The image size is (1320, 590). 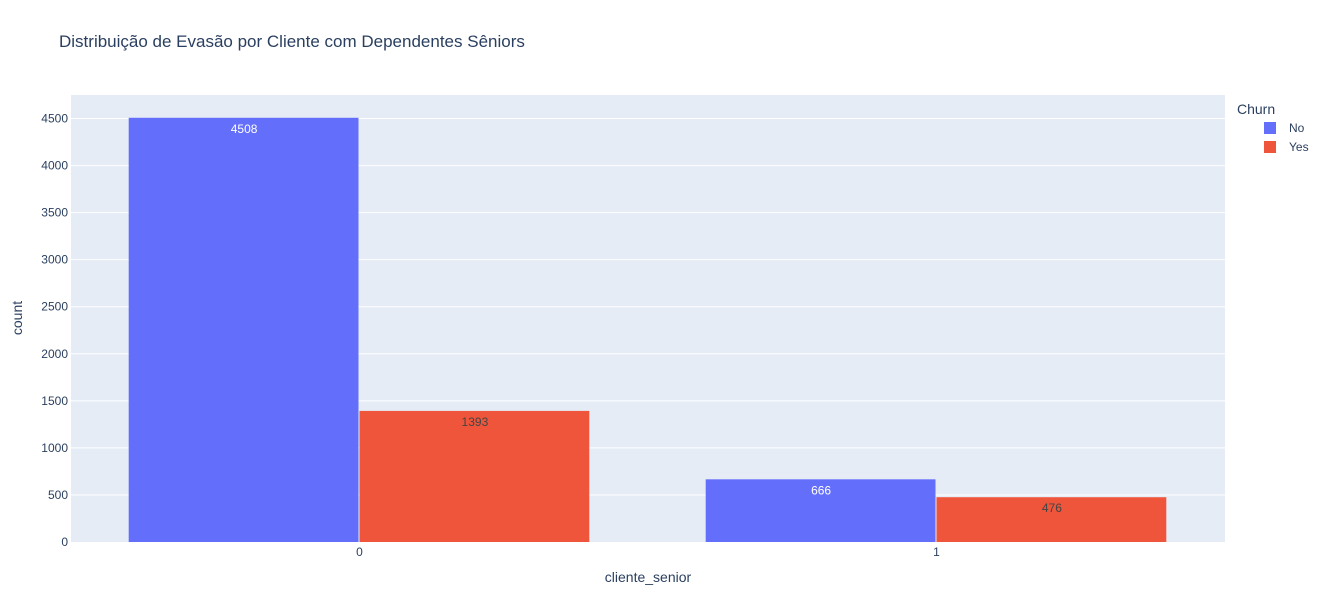 What do you see at coordinates (54, 307) in the screenshot?
I see `y-tick-label: 2500` at bounding box center [54, 307].